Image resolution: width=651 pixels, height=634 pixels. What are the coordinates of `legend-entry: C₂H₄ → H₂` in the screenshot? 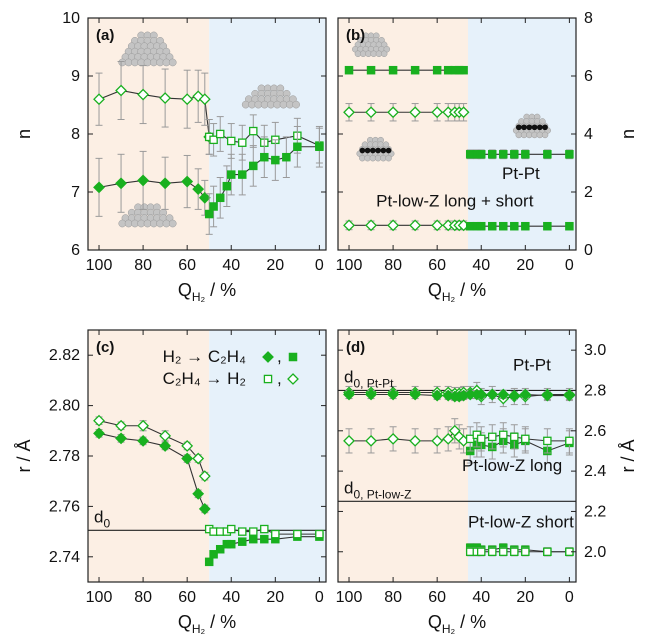 It's located at (204, 378).